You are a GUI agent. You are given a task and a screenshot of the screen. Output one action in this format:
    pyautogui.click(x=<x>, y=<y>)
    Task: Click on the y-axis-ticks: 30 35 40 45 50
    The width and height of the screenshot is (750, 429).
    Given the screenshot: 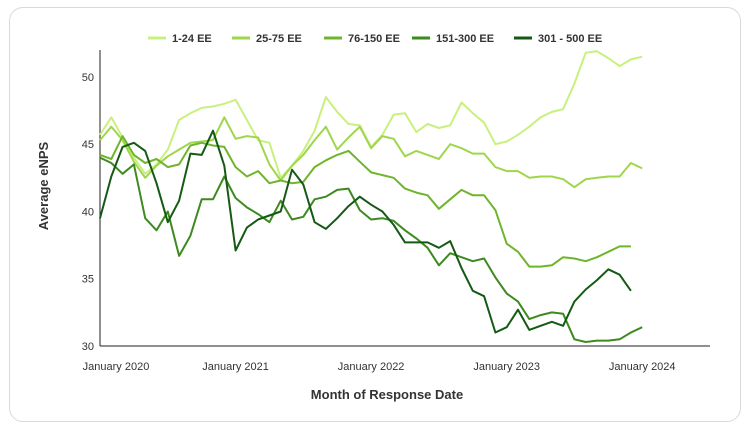 What is the action you would take?
    pyautogui.click(x=88, y=212)
    